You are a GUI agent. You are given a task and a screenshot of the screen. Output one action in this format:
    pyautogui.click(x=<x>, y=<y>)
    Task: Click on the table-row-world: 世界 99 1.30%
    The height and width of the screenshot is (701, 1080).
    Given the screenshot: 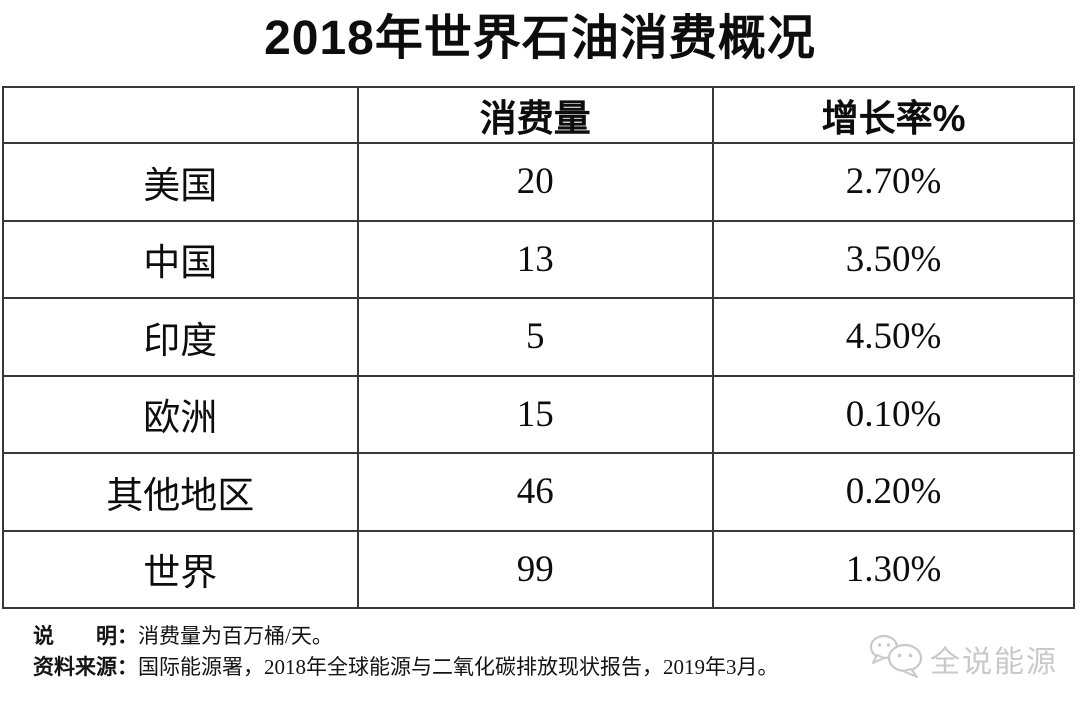 What is the action you would take?
    pyautogui.click(x=538, y=569)
    